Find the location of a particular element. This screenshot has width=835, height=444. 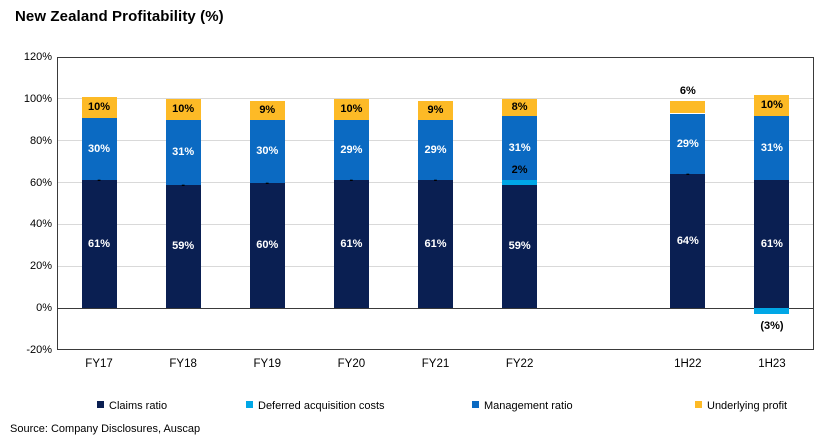

legend-item: Claims ratio is located at coordinates (132, 407).